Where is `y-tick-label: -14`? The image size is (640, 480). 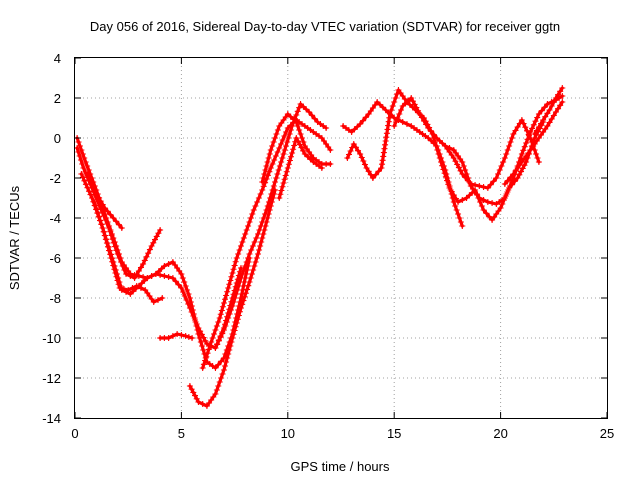
y-tick-label: -14 is located at coordinates (51, 418).